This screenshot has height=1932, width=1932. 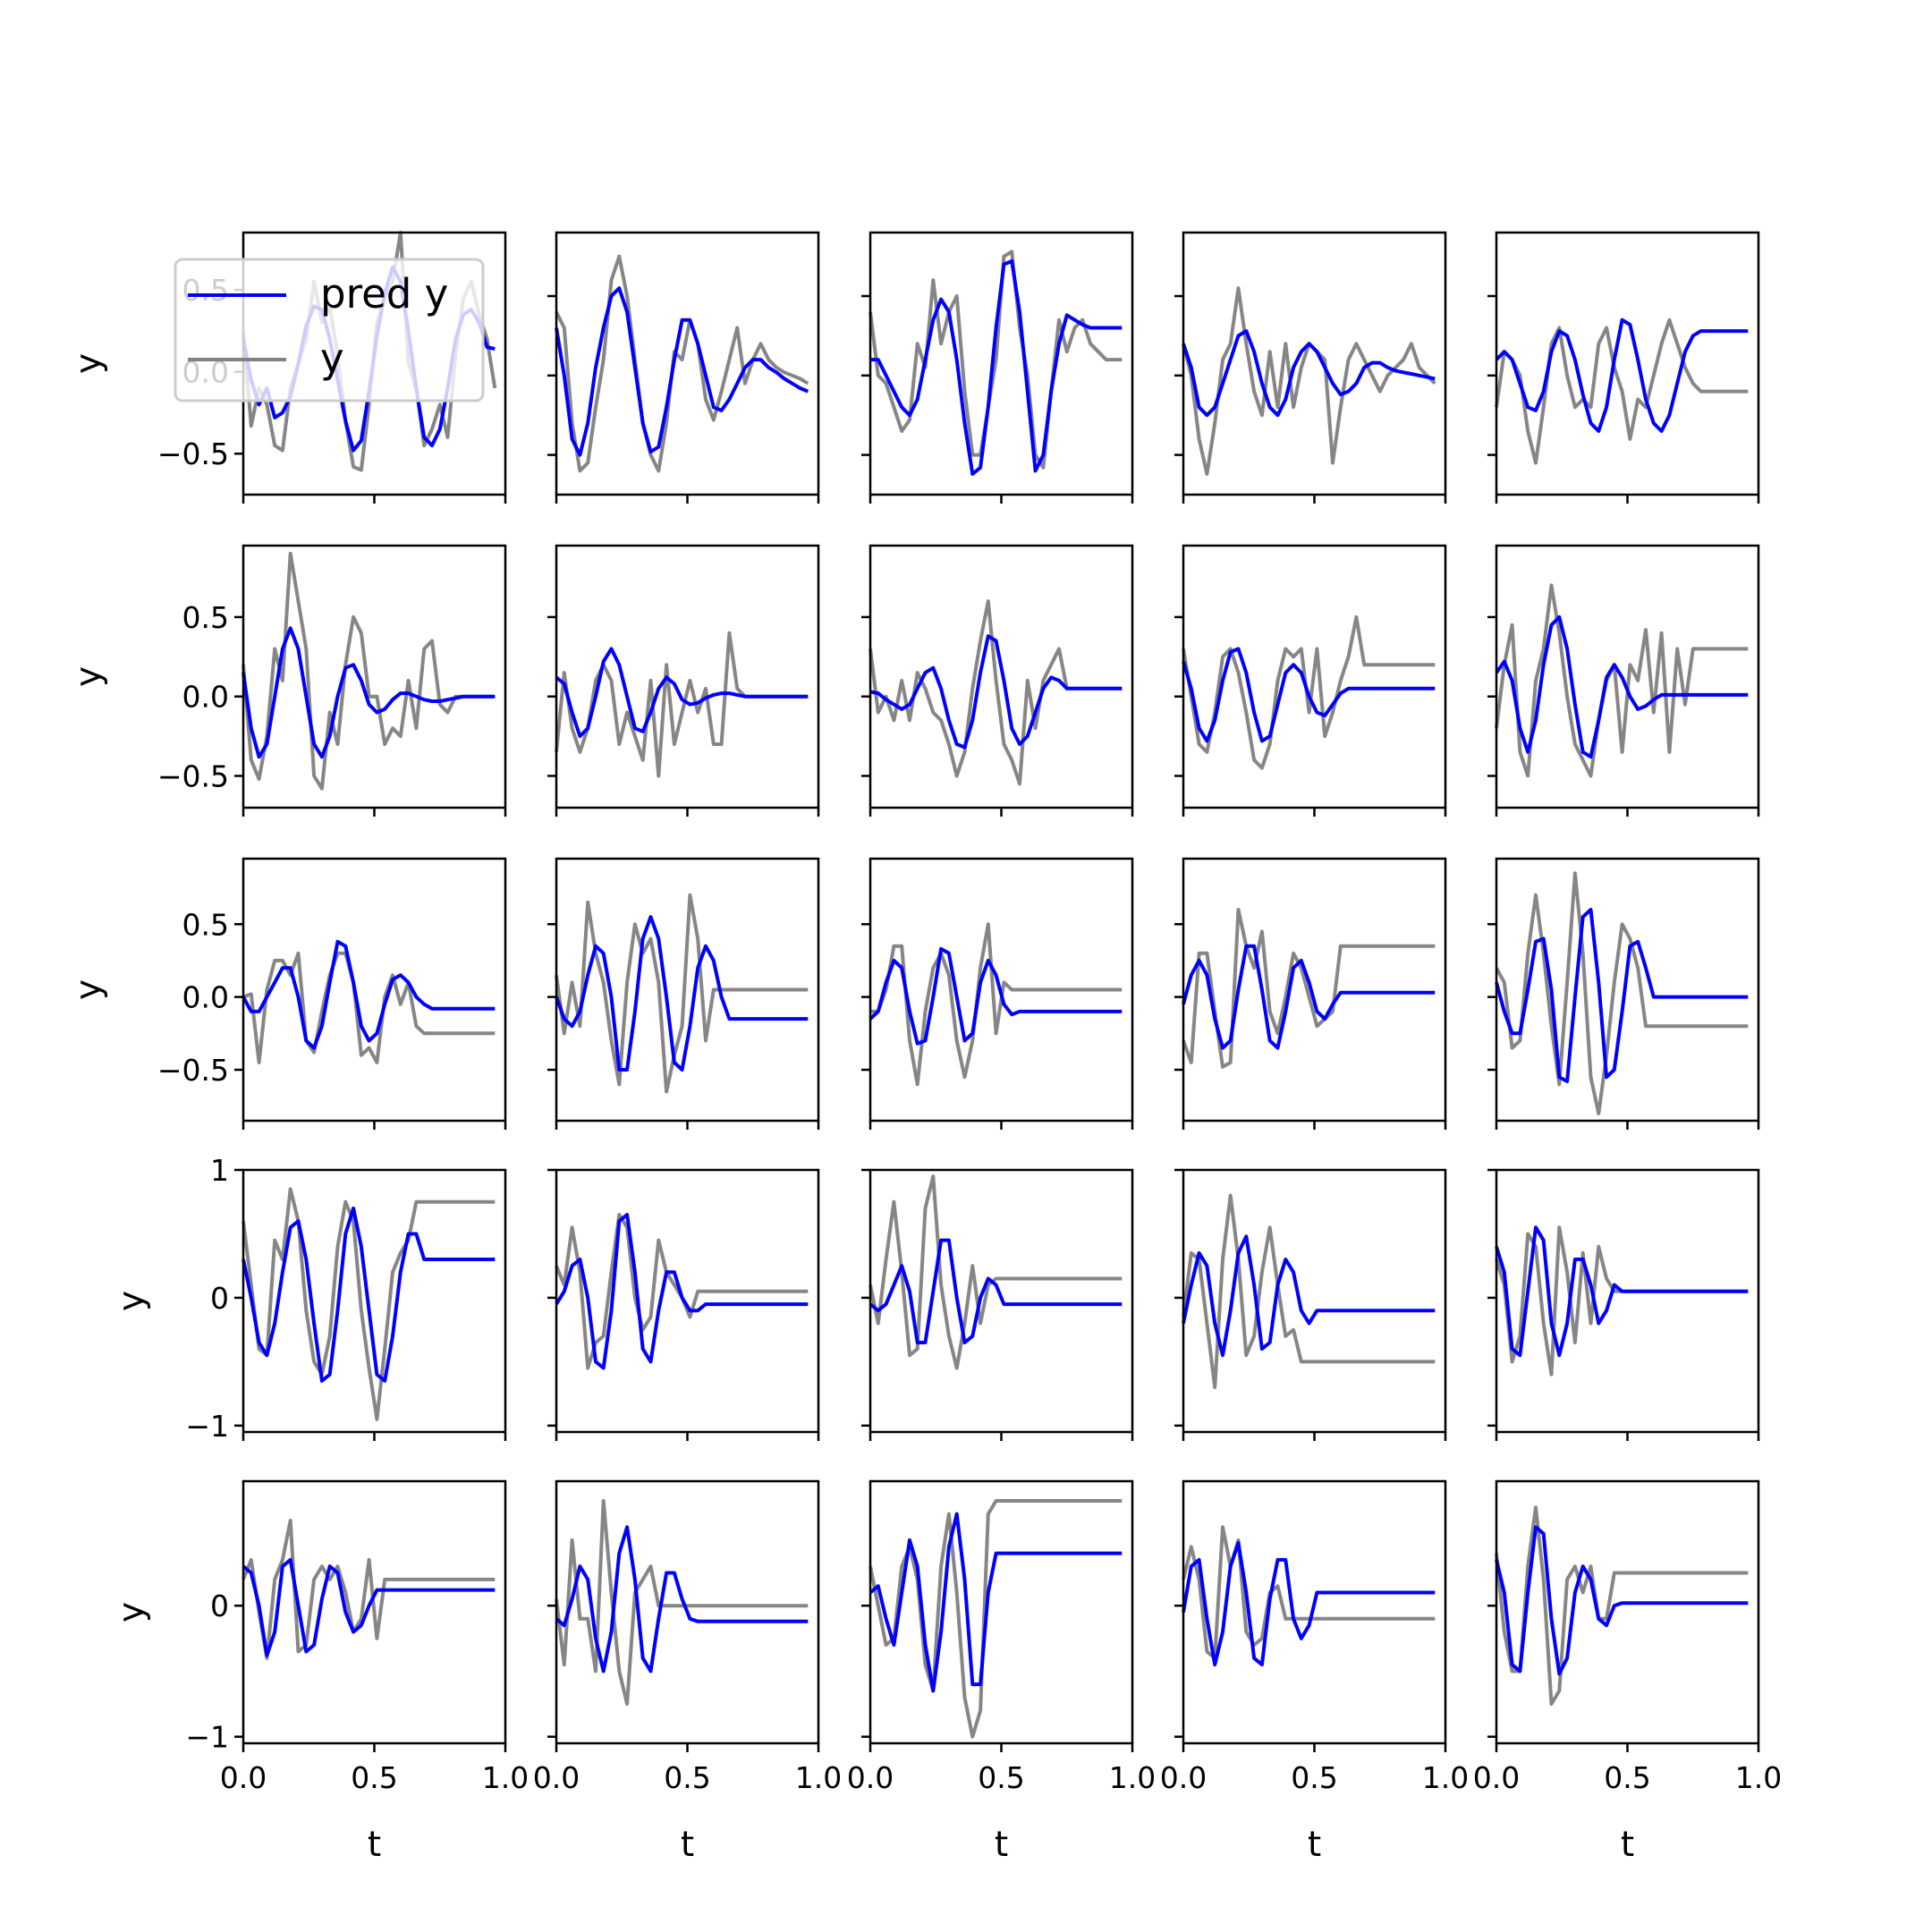 What do you see at coordinates (332, 358) in the screenshot?
I see `legend-label-true: y` at bounding box center [332, 358].